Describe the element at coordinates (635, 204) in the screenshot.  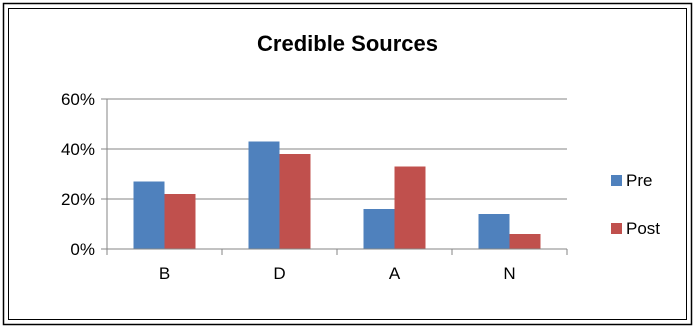
I see `legend: Pre Post` at that location.